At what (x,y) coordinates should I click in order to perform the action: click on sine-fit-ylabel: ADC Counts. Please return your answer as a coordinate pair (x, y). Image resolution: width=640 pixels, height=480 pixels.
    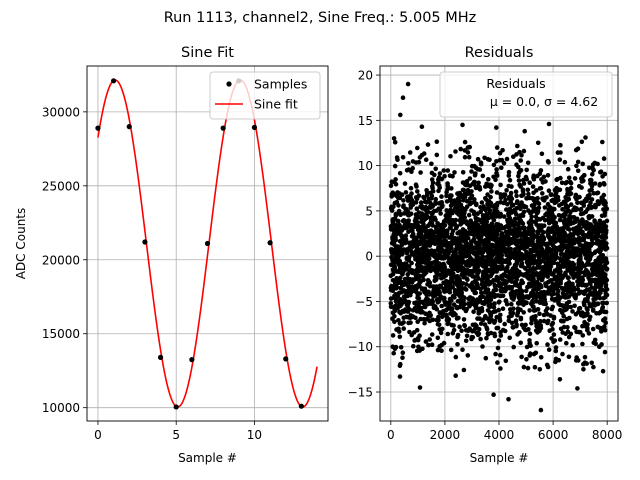
    Looking at the image, I should click on (21, 244).